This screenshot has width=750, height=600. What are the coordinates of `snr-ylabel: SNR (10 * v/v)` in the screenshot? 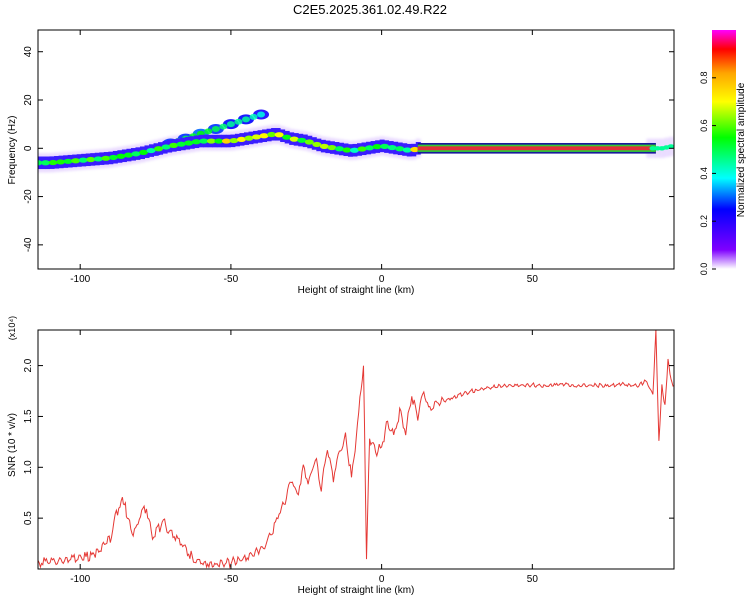 It's located at (12, 445).